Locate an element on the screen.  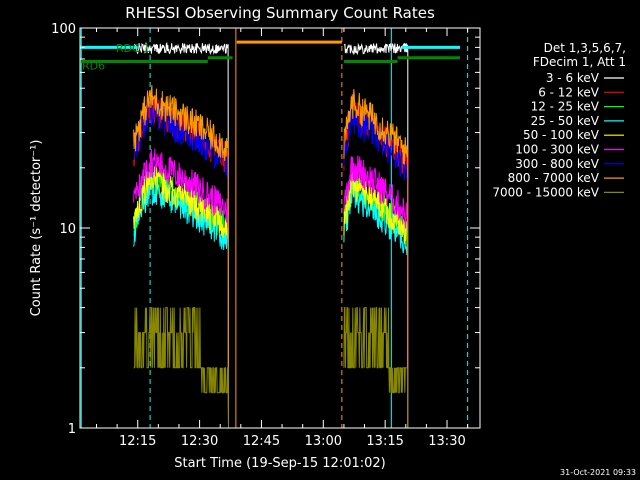
x-tick-label: 13:15 is located at coordinates (384, 441).